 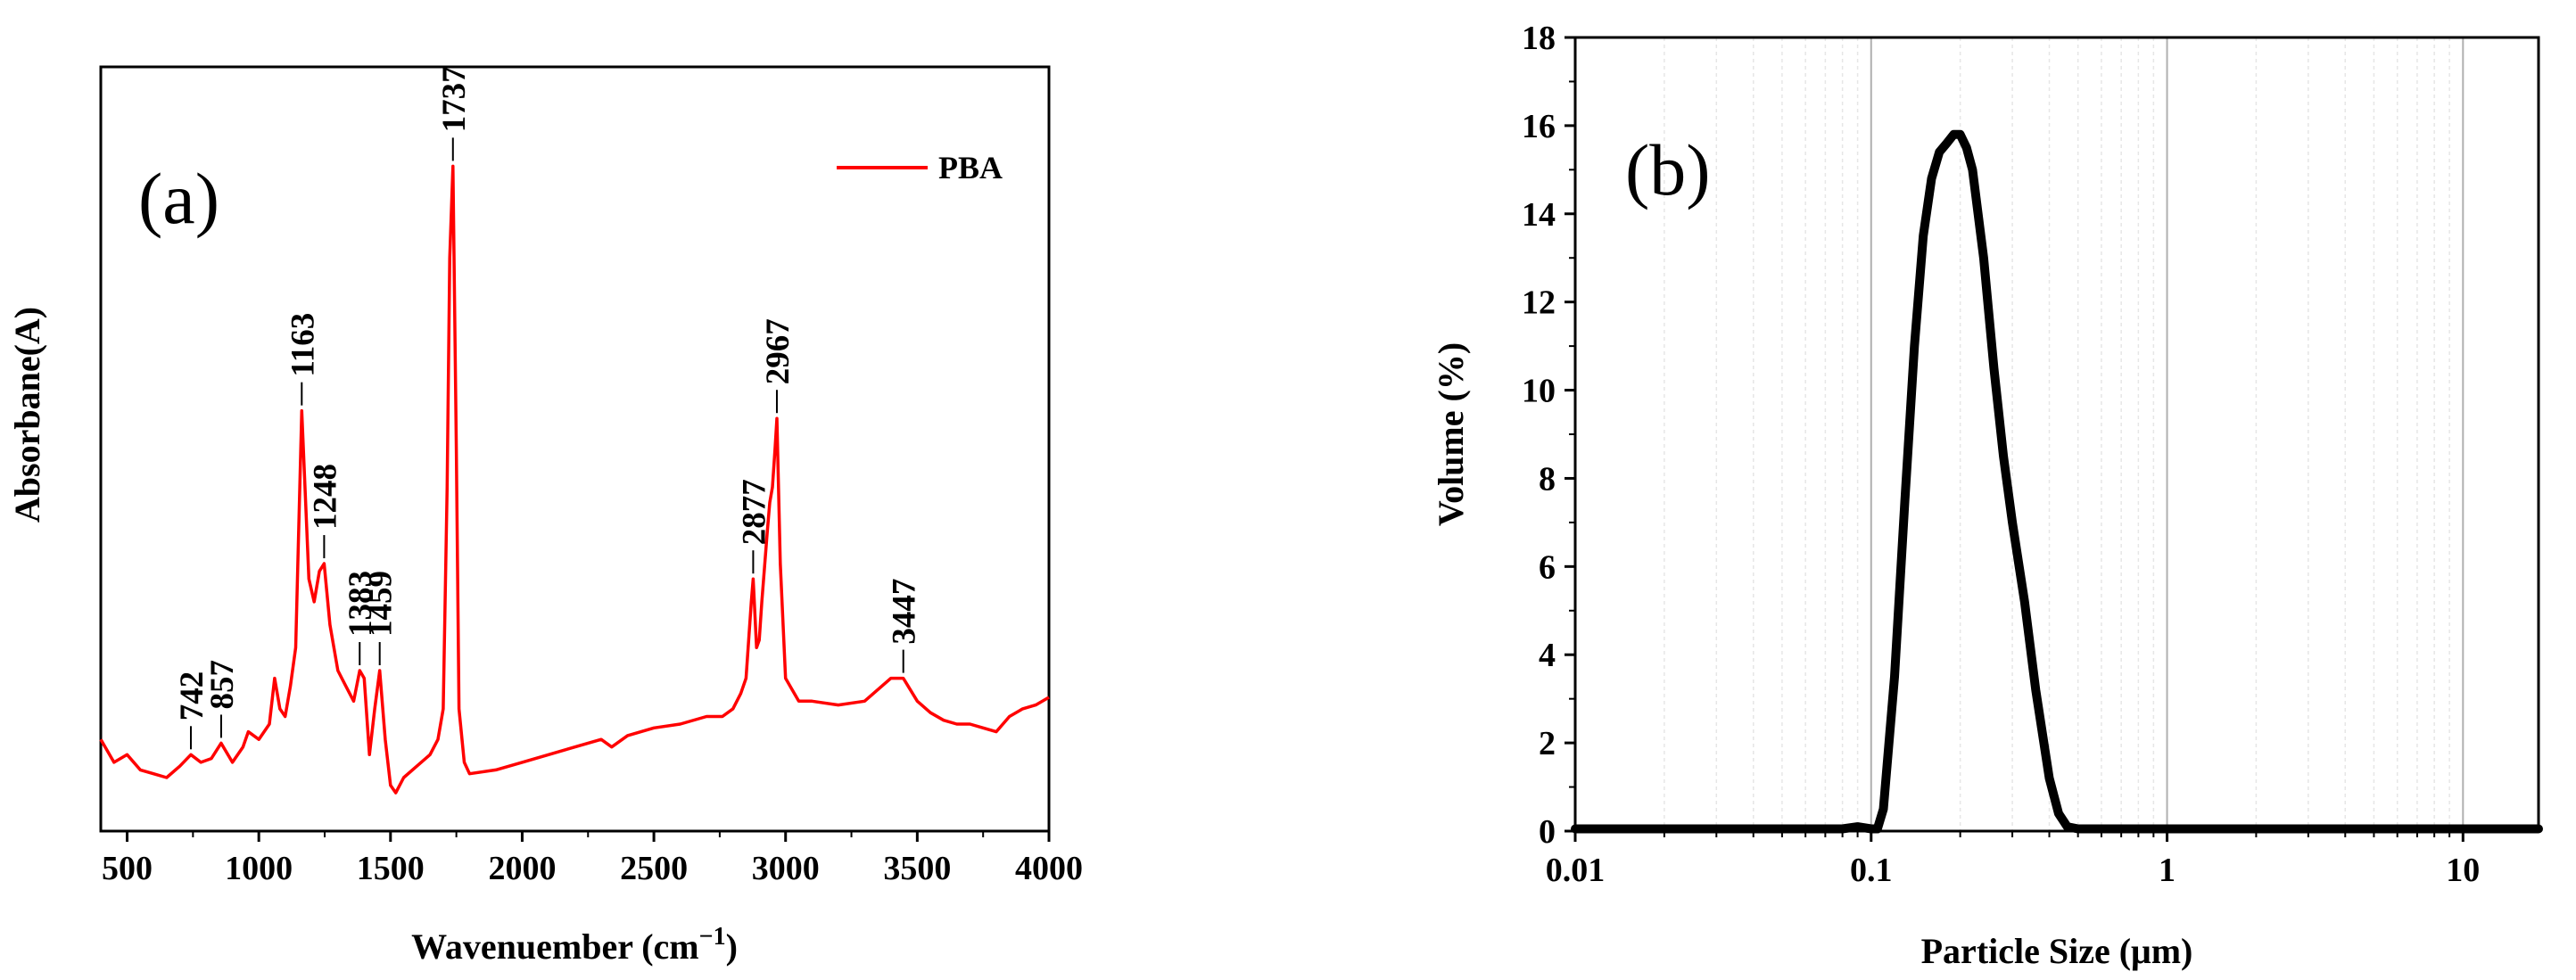 What do you see at coordinates (193, 696) in the screenshot?
I see `peak-label: 742` at bounding box center [193, 696].